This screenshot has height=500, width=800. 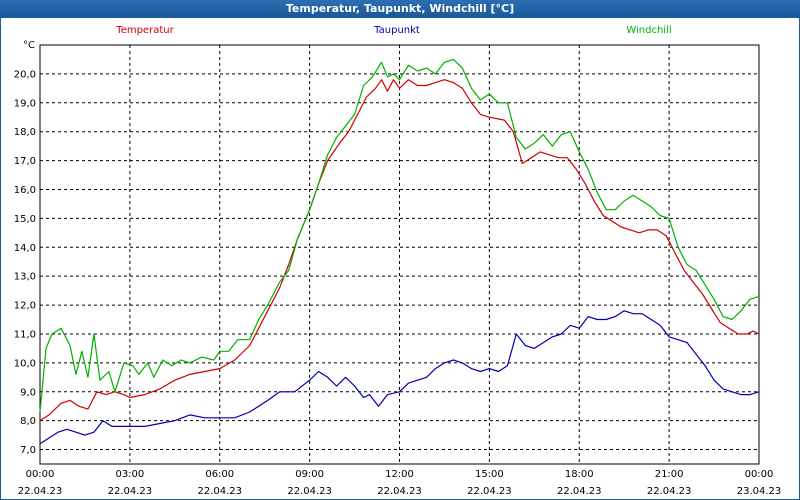 What do you see at coordinates (28, 450) in the screenshot?
I see `y-tick-label: 7,0` at bounding box center [28, 450].